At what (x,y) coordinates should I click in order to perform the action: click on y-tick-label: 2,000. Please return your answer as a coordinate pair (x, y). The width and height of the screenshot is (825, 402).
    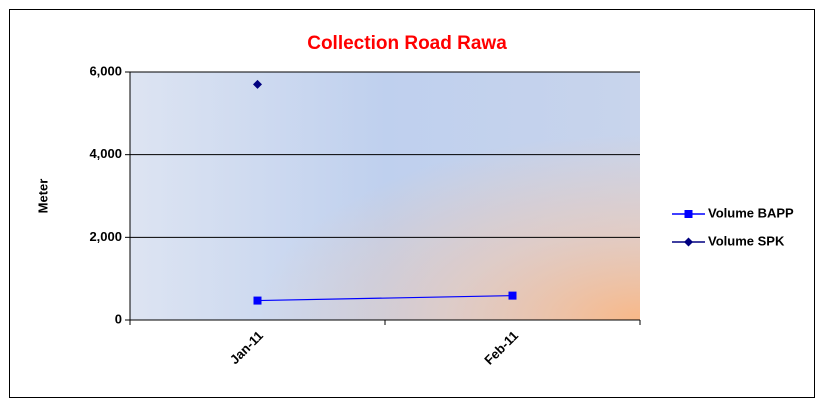
    Looking at the image, I should click on (105, 236).